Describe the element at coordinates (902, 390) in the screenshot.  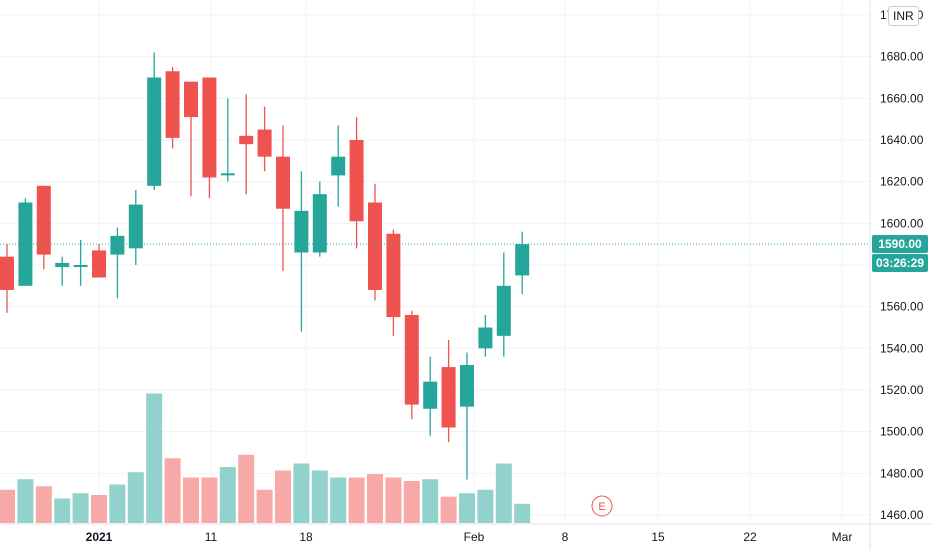
I see `y-tick-label: 1520.00` at that location.